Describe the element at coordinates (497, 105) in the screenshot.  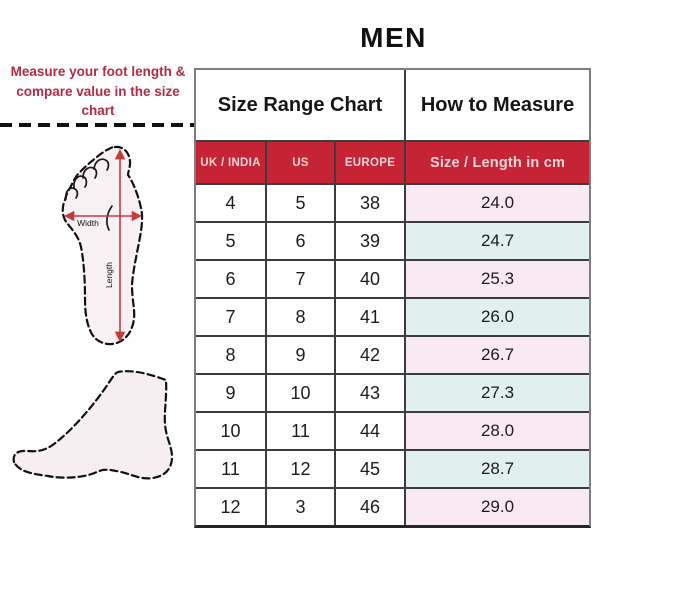
I see `group-header-how-to-measure: How to Measure` at that location.